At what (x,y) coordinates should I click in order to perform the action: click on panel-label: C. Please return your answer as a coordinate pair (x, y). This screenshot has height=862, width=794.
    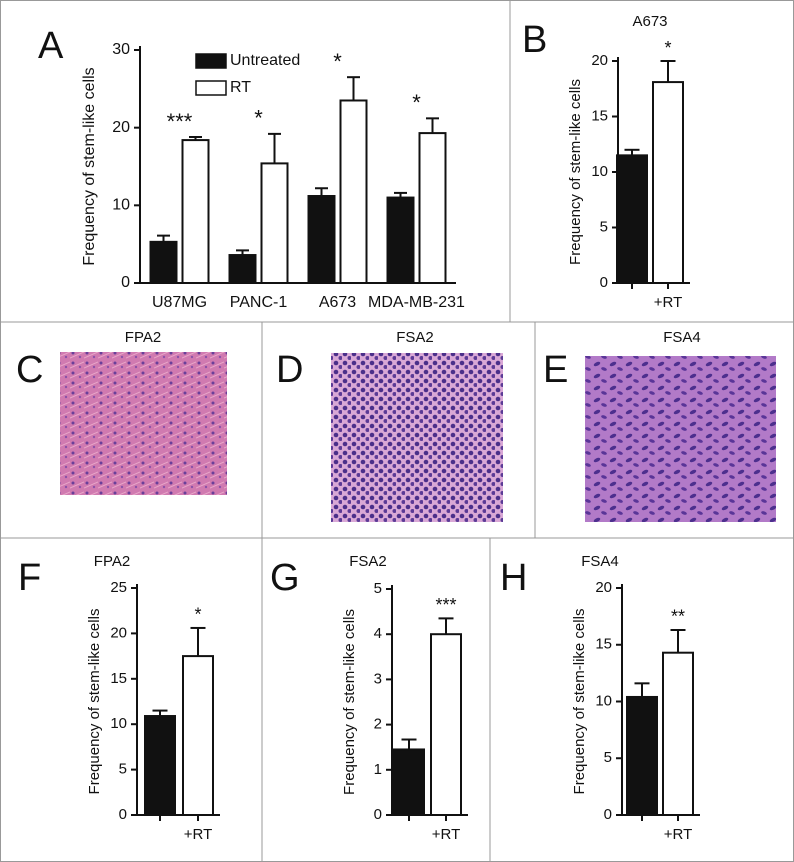
    Looking at the image, I should click on (29, 370).